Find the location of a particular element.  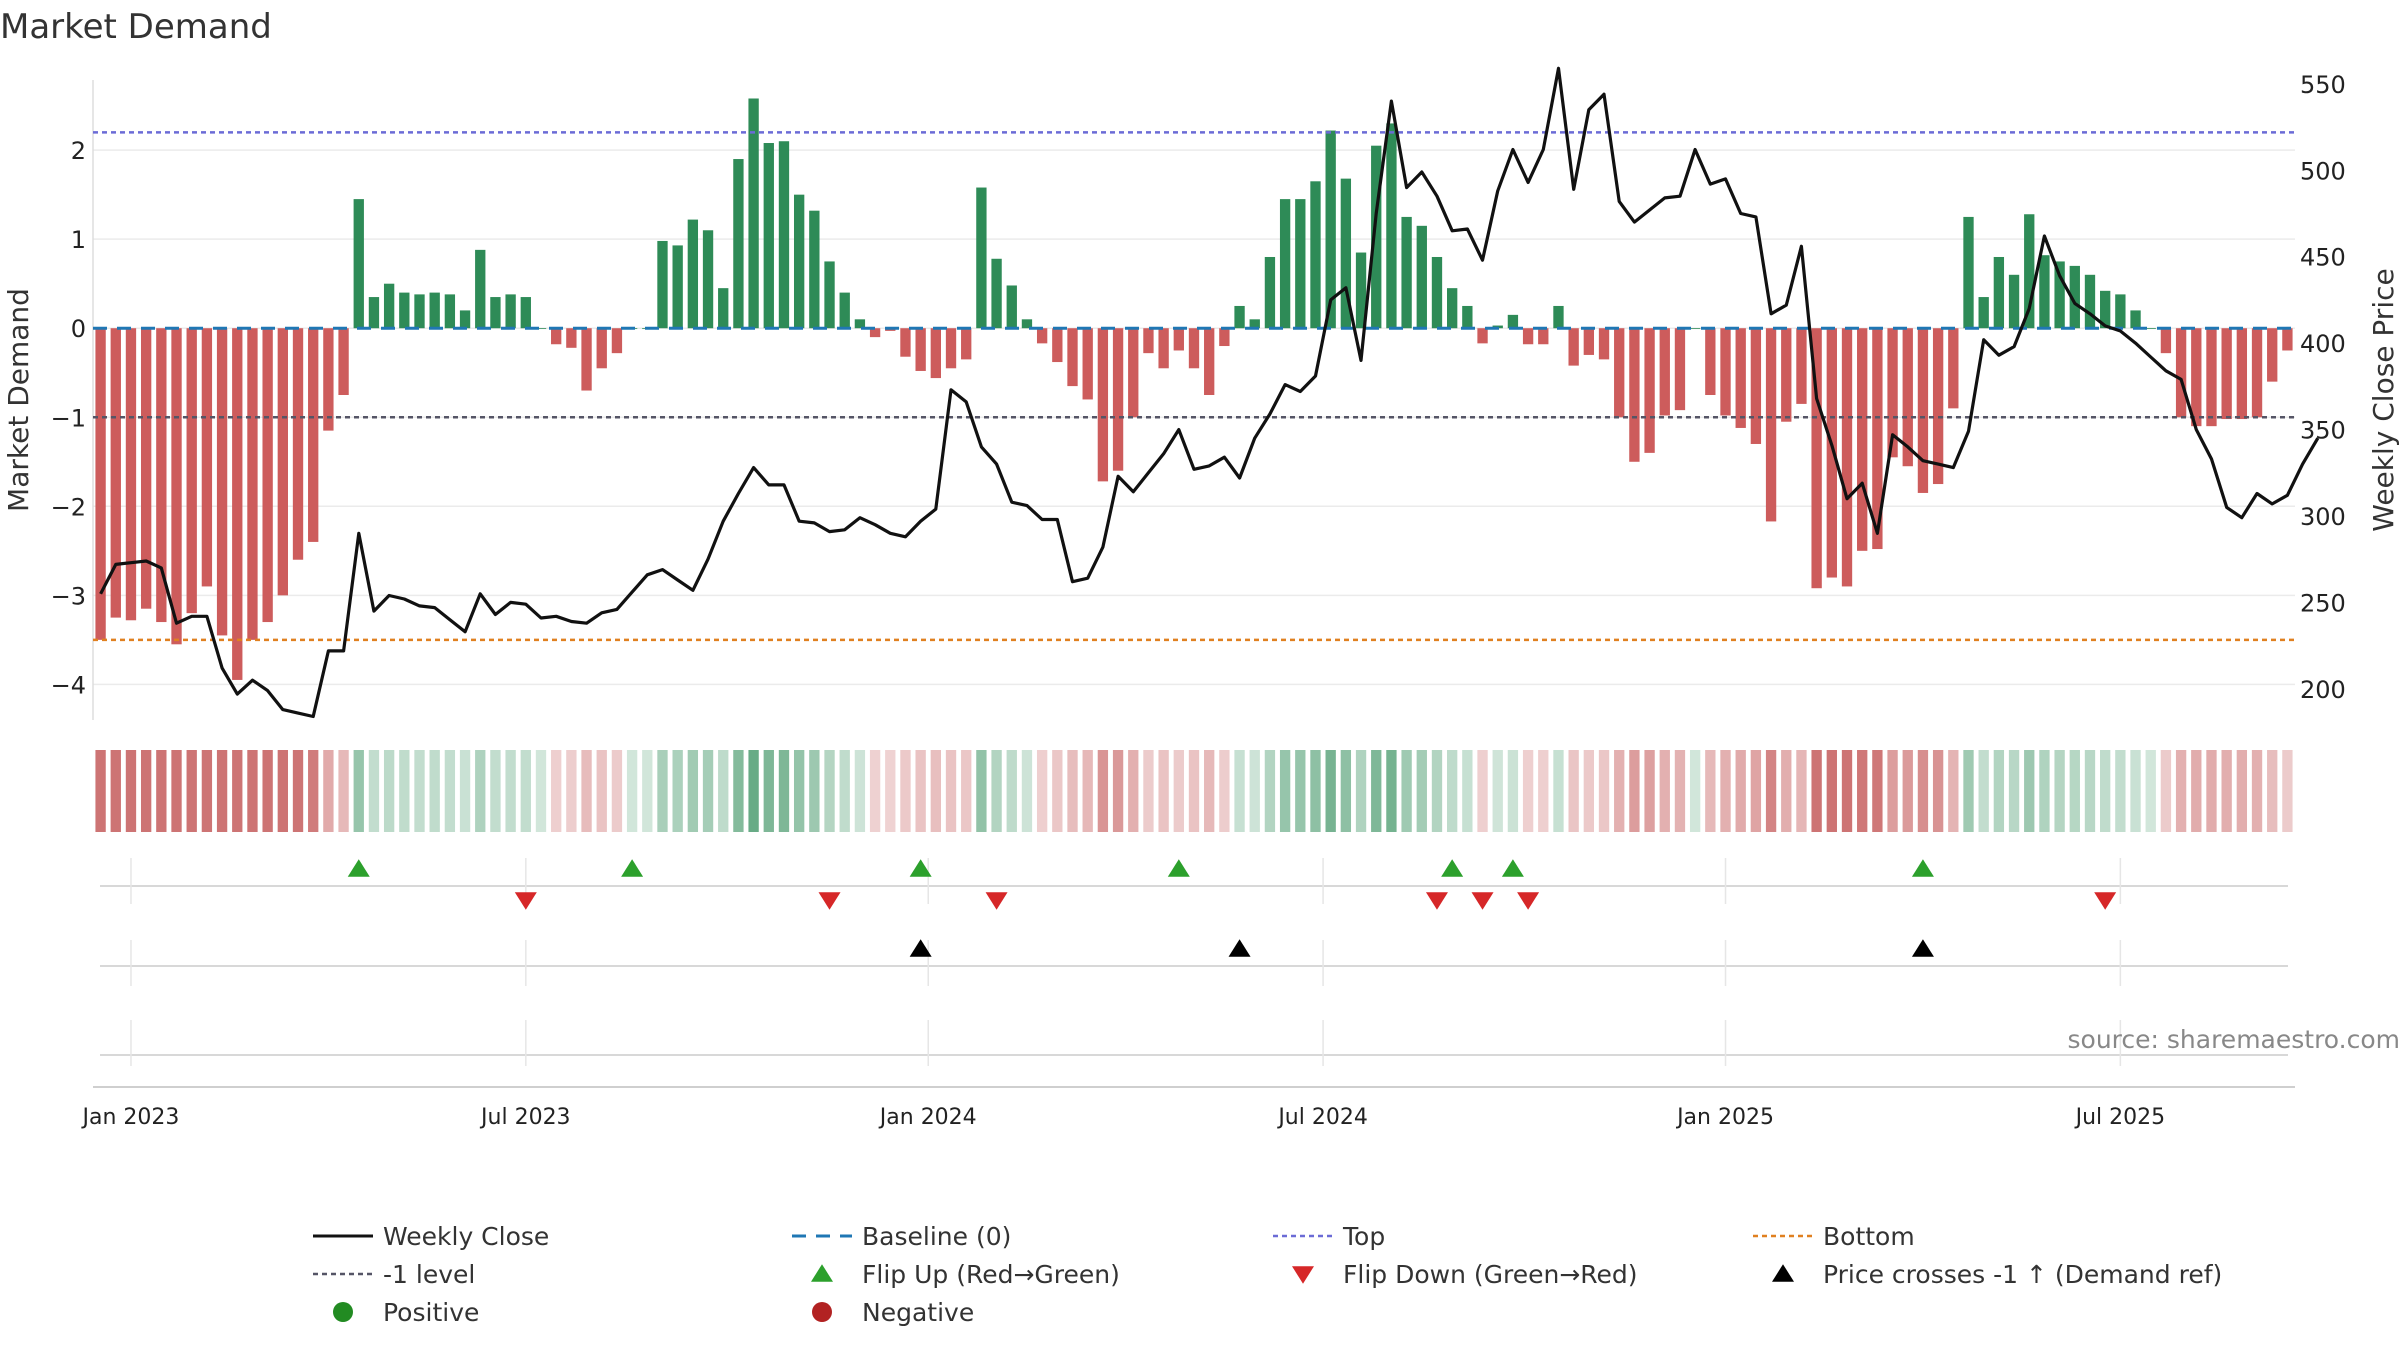

y2-ticks: 550 500 450 400 350 300 250 200 is located at coordinates (2323, 387).